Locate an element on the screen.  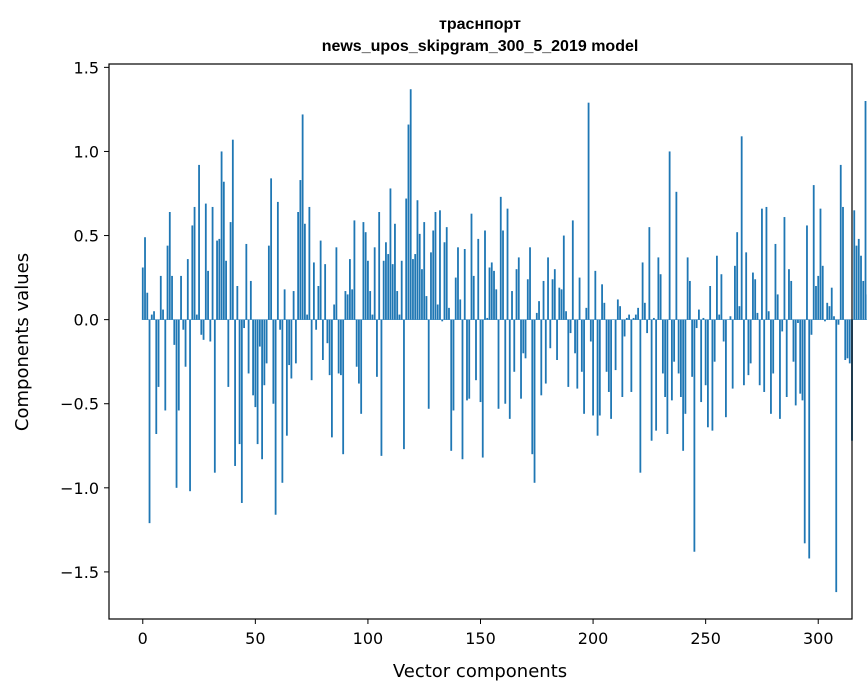
x-tick-label: 300 is located at coordinates (818, 638).